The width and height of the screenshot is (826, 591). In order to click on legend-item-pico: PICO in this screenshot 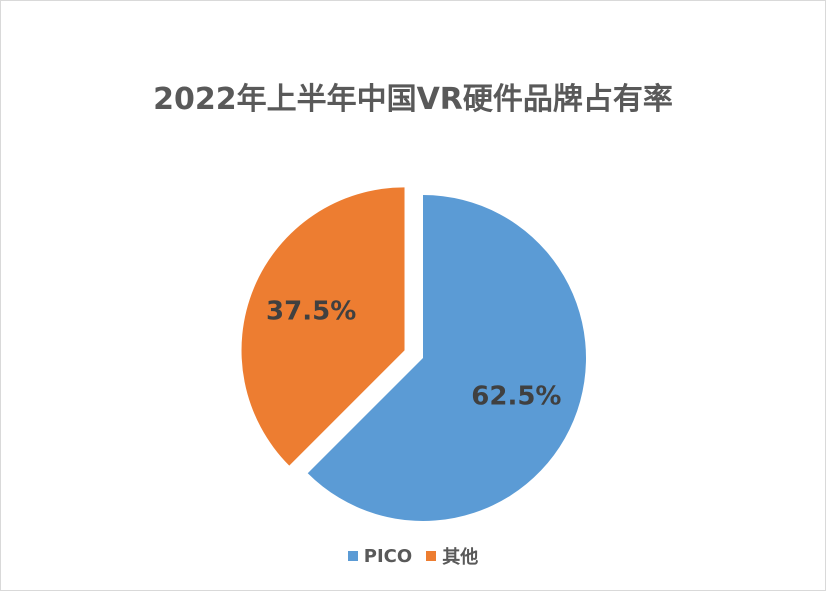, I will do `click(380, 556)`.